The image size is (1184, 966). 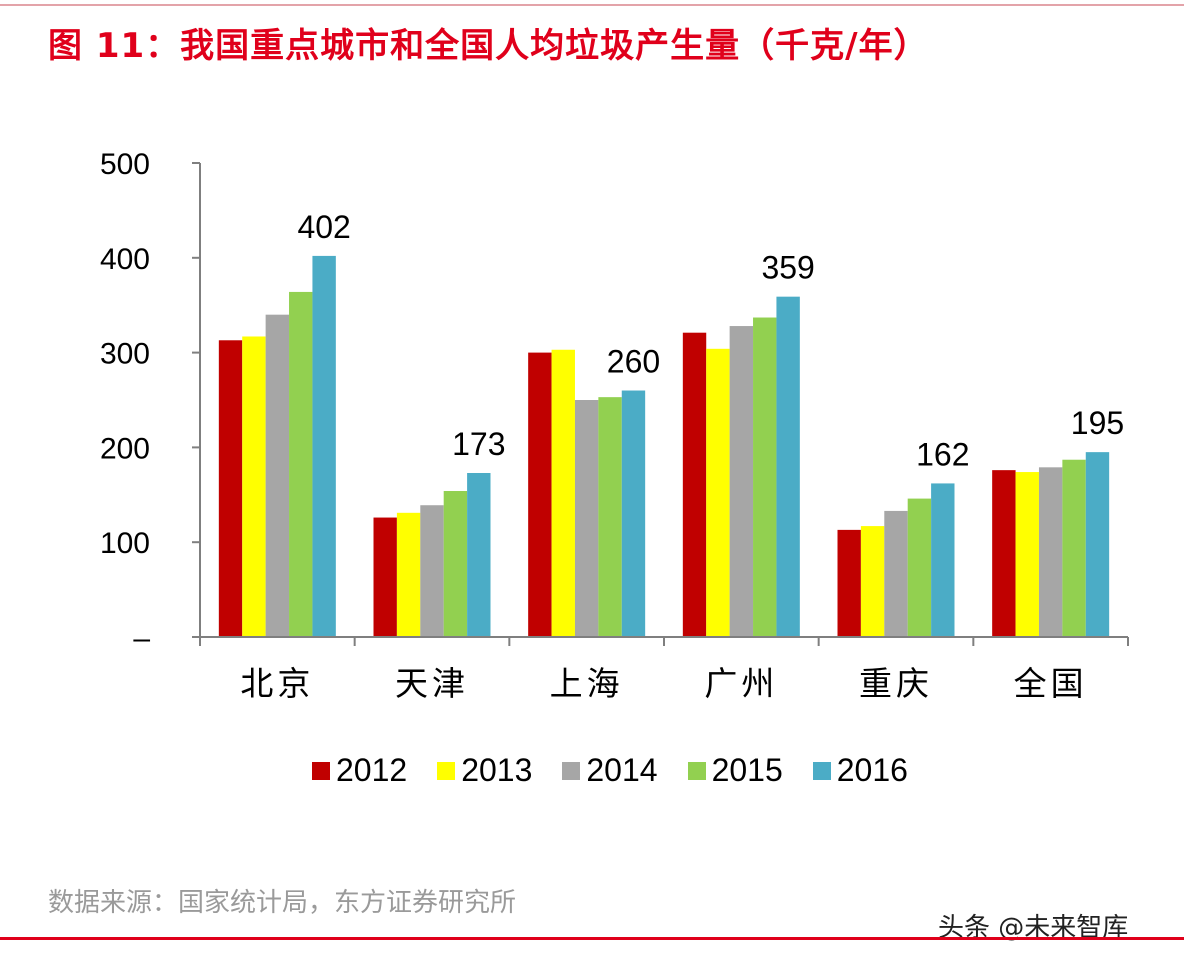 I want to click on legend-item-2015: 2015, so click(x=735, y=770).